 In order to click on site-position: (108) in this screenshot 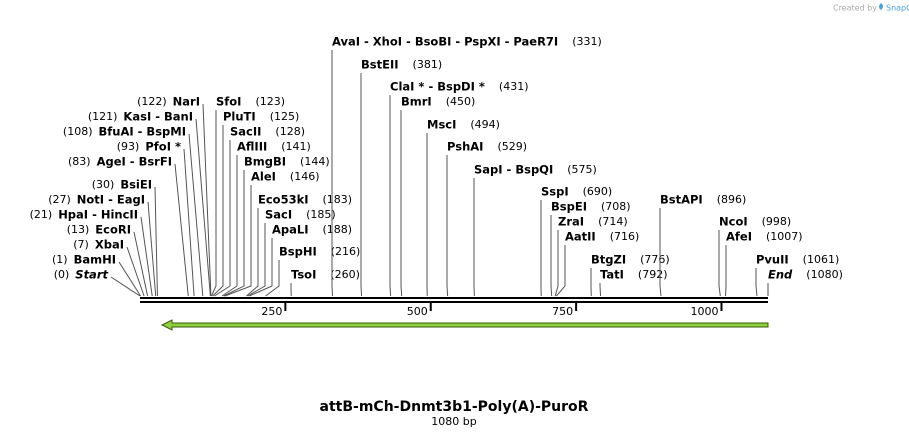, I will do `click(78, 131)`.